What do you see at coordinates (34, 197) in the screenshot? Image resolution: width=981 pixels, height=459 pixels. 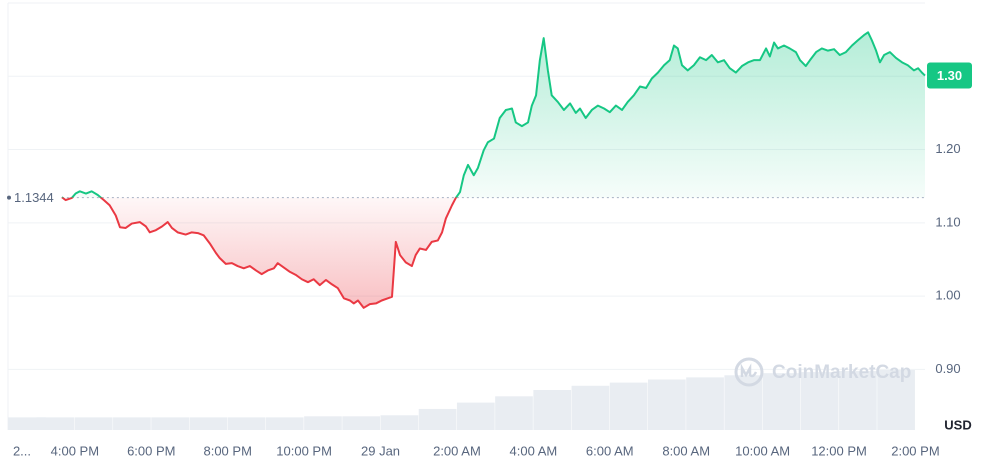 I see `baseline-label: 1.1344` at bounding box center [34, 197].